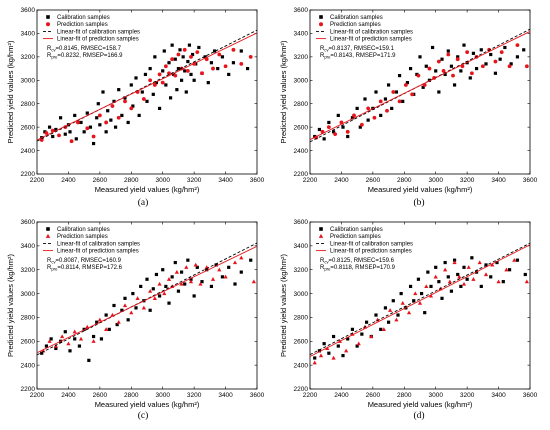  What do you see at coordinates (301, 318) in the screenshot?
I see `y-tick-label: 2800` at bounding box center [301, 318].